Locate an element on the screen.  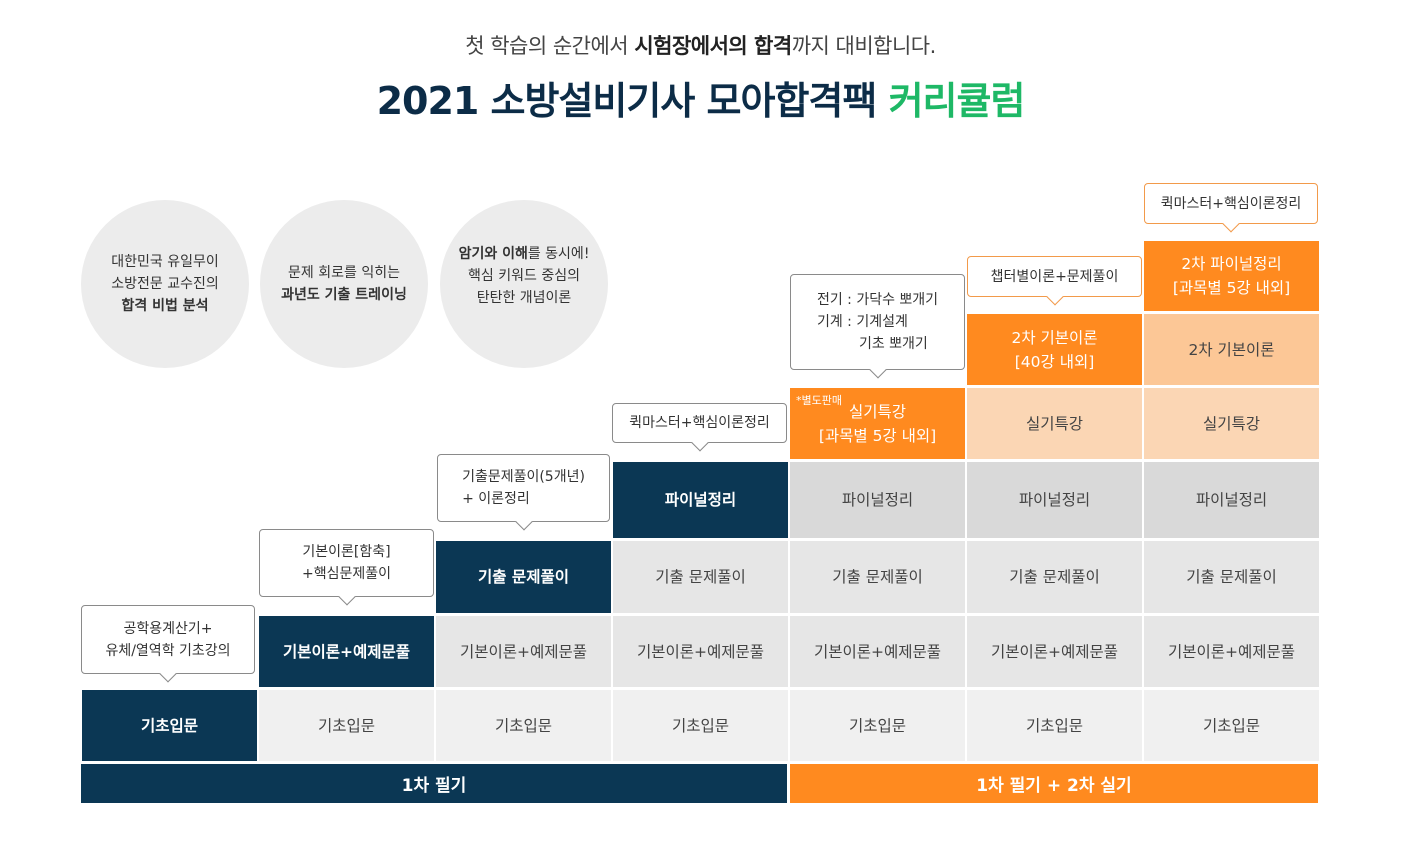
col2-basic: 기초입문 is located at coordinates (346, 725).